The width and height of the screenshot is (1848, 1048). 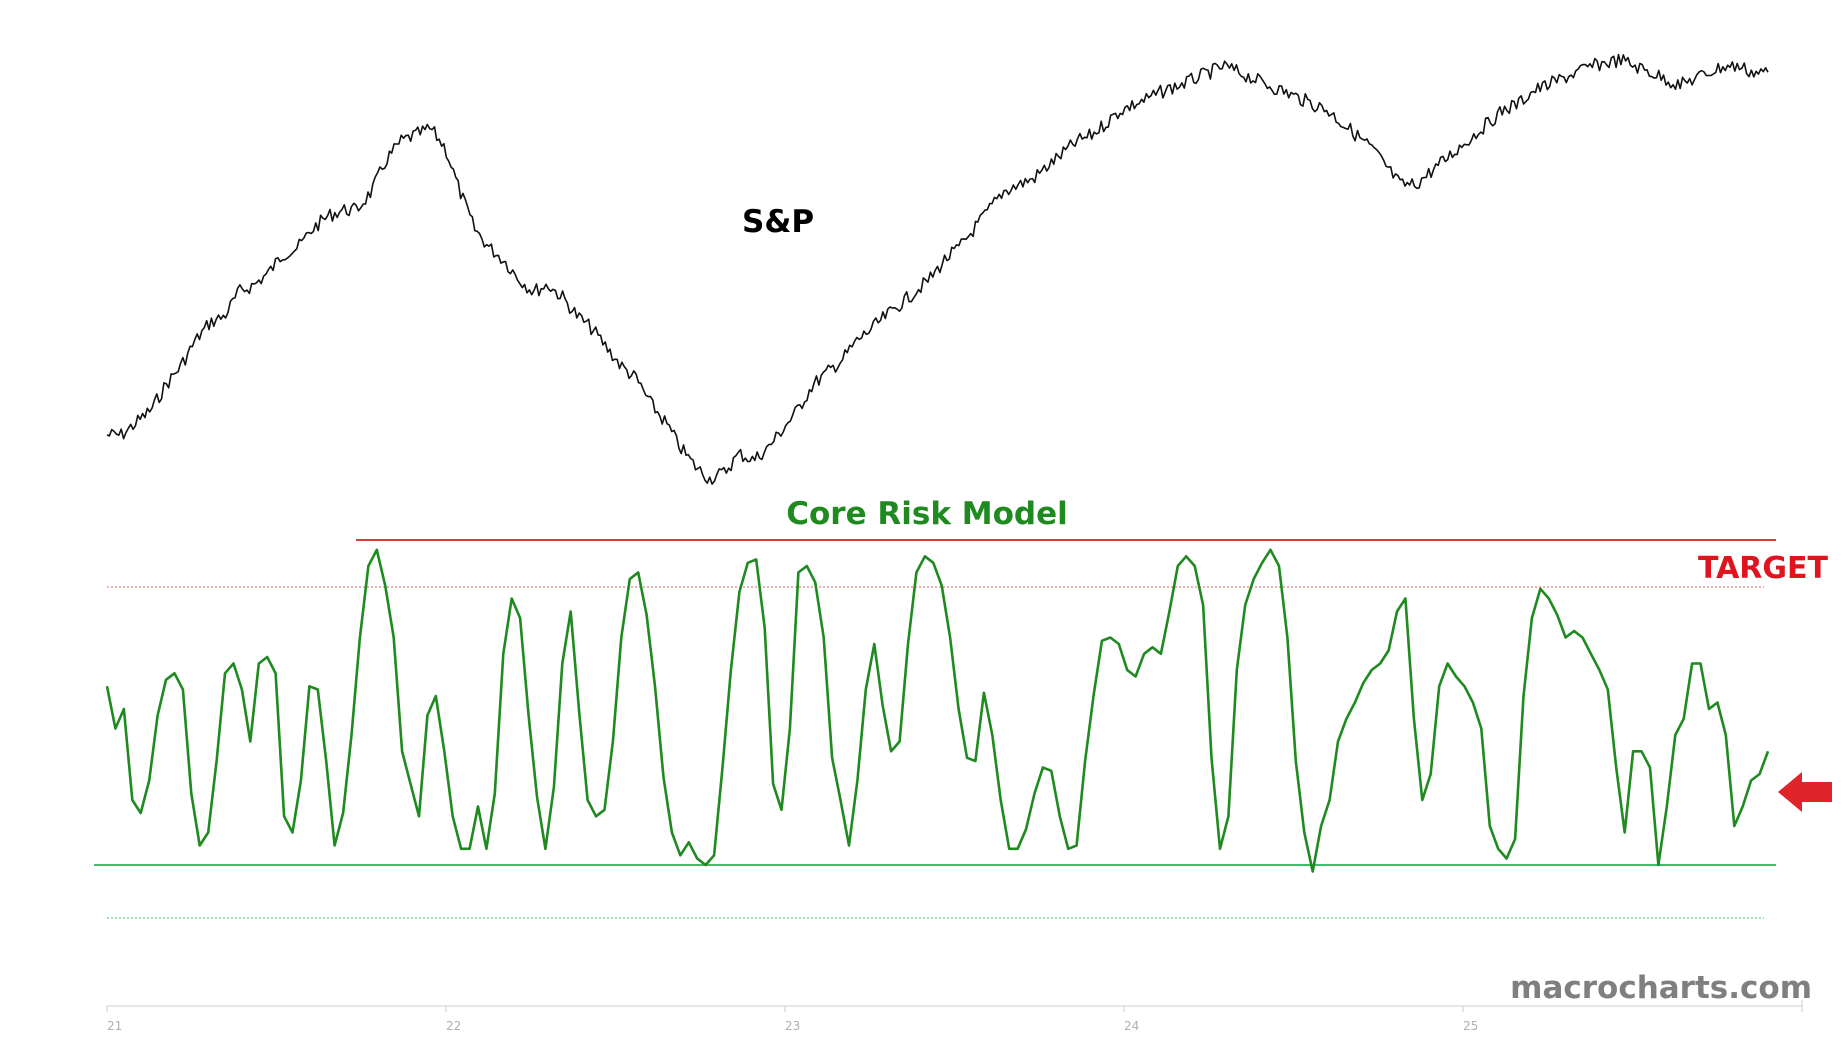 What do you see at coordinates (778, 222) in the screenshot?
I see `sp-title: S&P` at bounding box center [778, 222].